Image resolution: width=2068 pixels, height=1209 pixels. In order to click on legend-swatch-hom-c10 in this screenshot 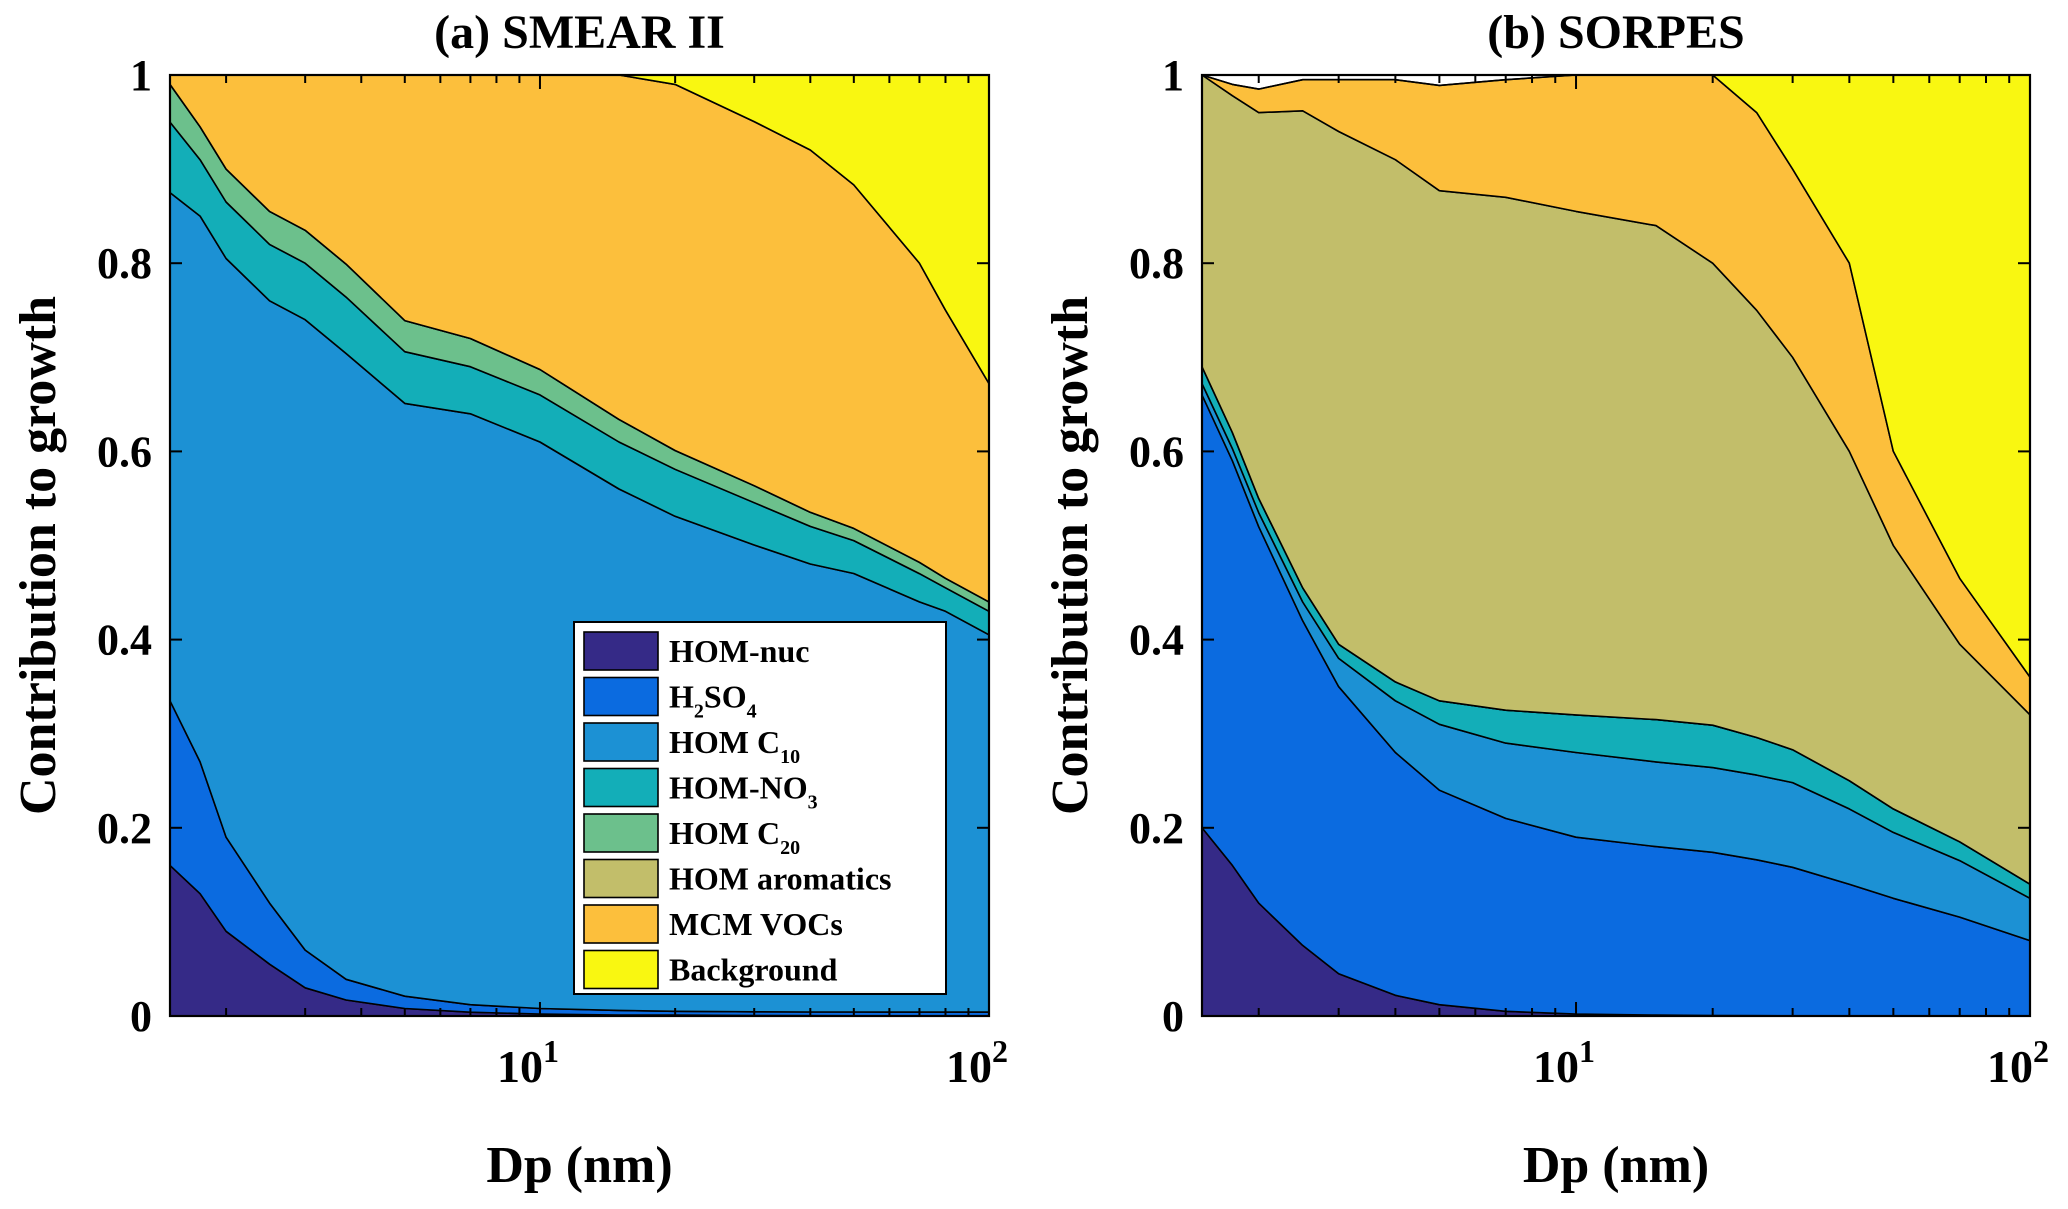, I will do `click(621, 742)`.